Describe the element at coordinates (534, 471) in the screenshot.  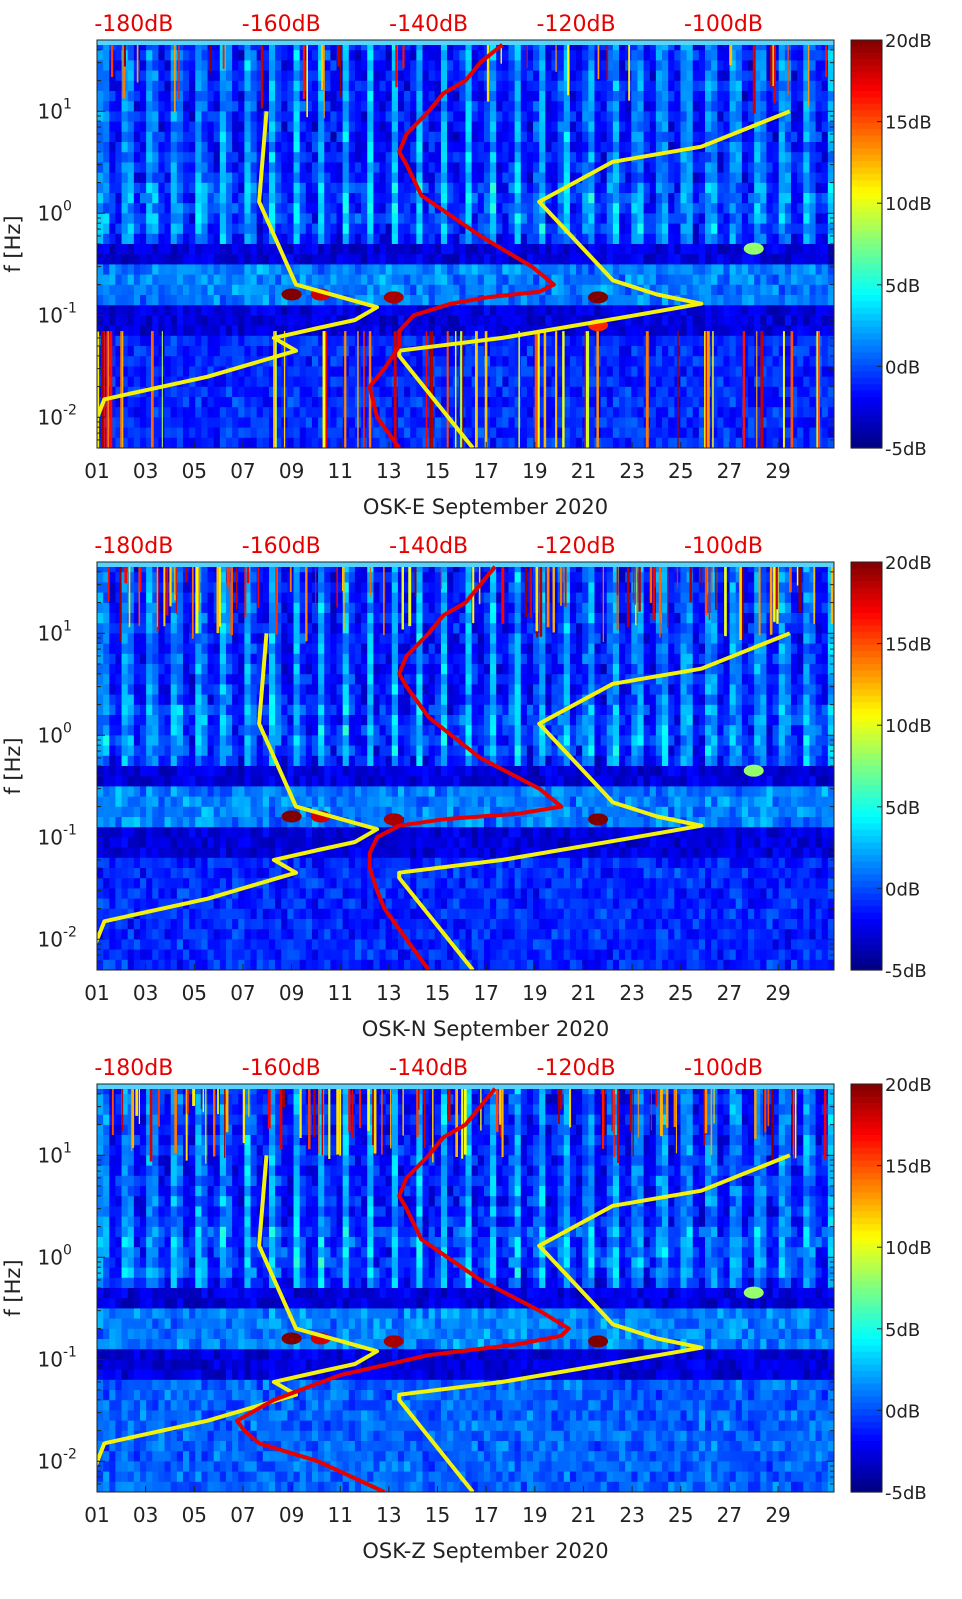
I see `x-tick-label: 19` at that location.